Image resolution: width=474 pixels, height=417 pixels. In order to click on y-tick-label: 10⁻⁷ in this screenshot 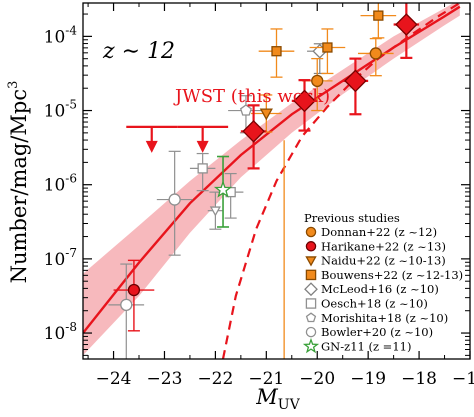, I will do `click(60, 258)`.